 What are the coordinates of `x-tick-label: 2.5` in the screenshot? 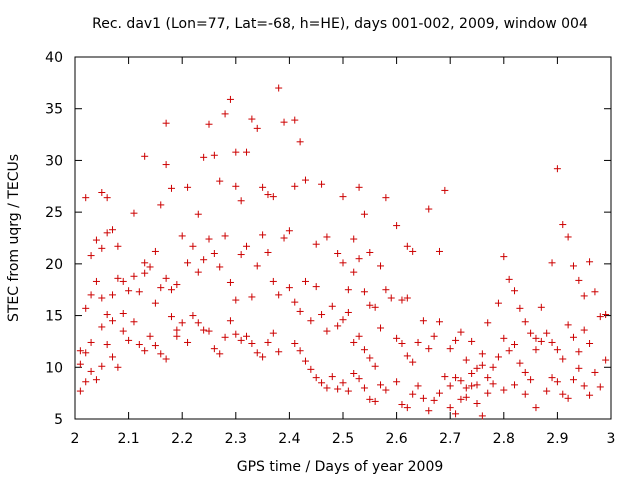 It's located at (343, 439).